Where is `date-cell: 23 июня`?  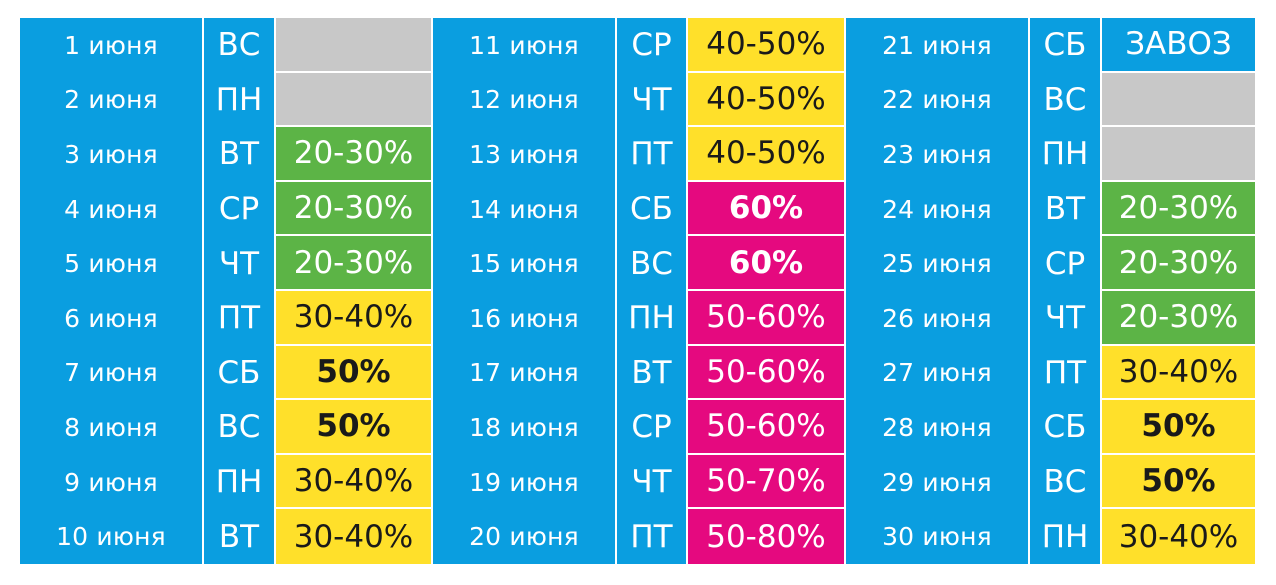 date-cell: 23 июня is located at coordinates (937, 154).